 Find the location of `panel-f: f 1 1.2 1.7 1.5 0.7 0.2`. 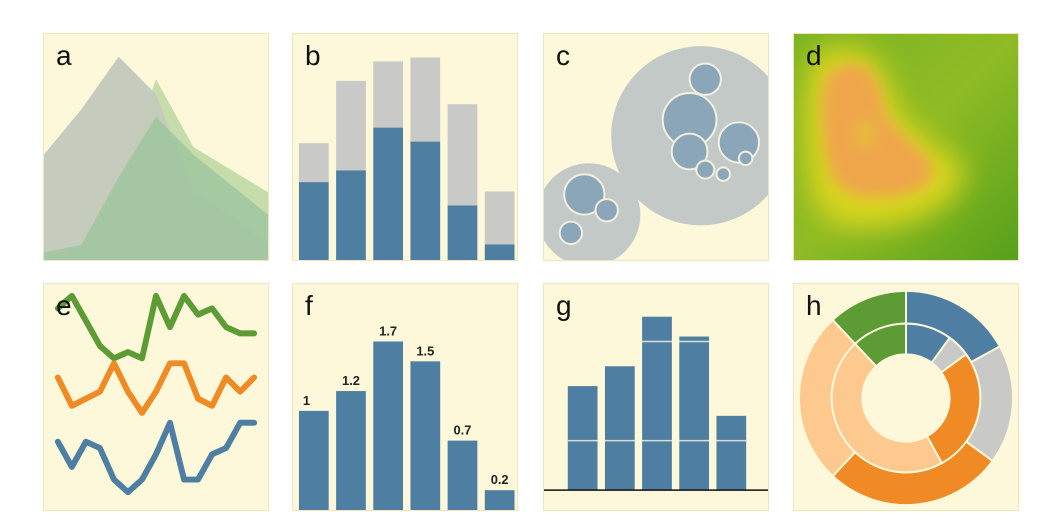

panel-f: f 1 1.2 1.7 1.5 0.7 0.2 is located at coordinates (405, 397).